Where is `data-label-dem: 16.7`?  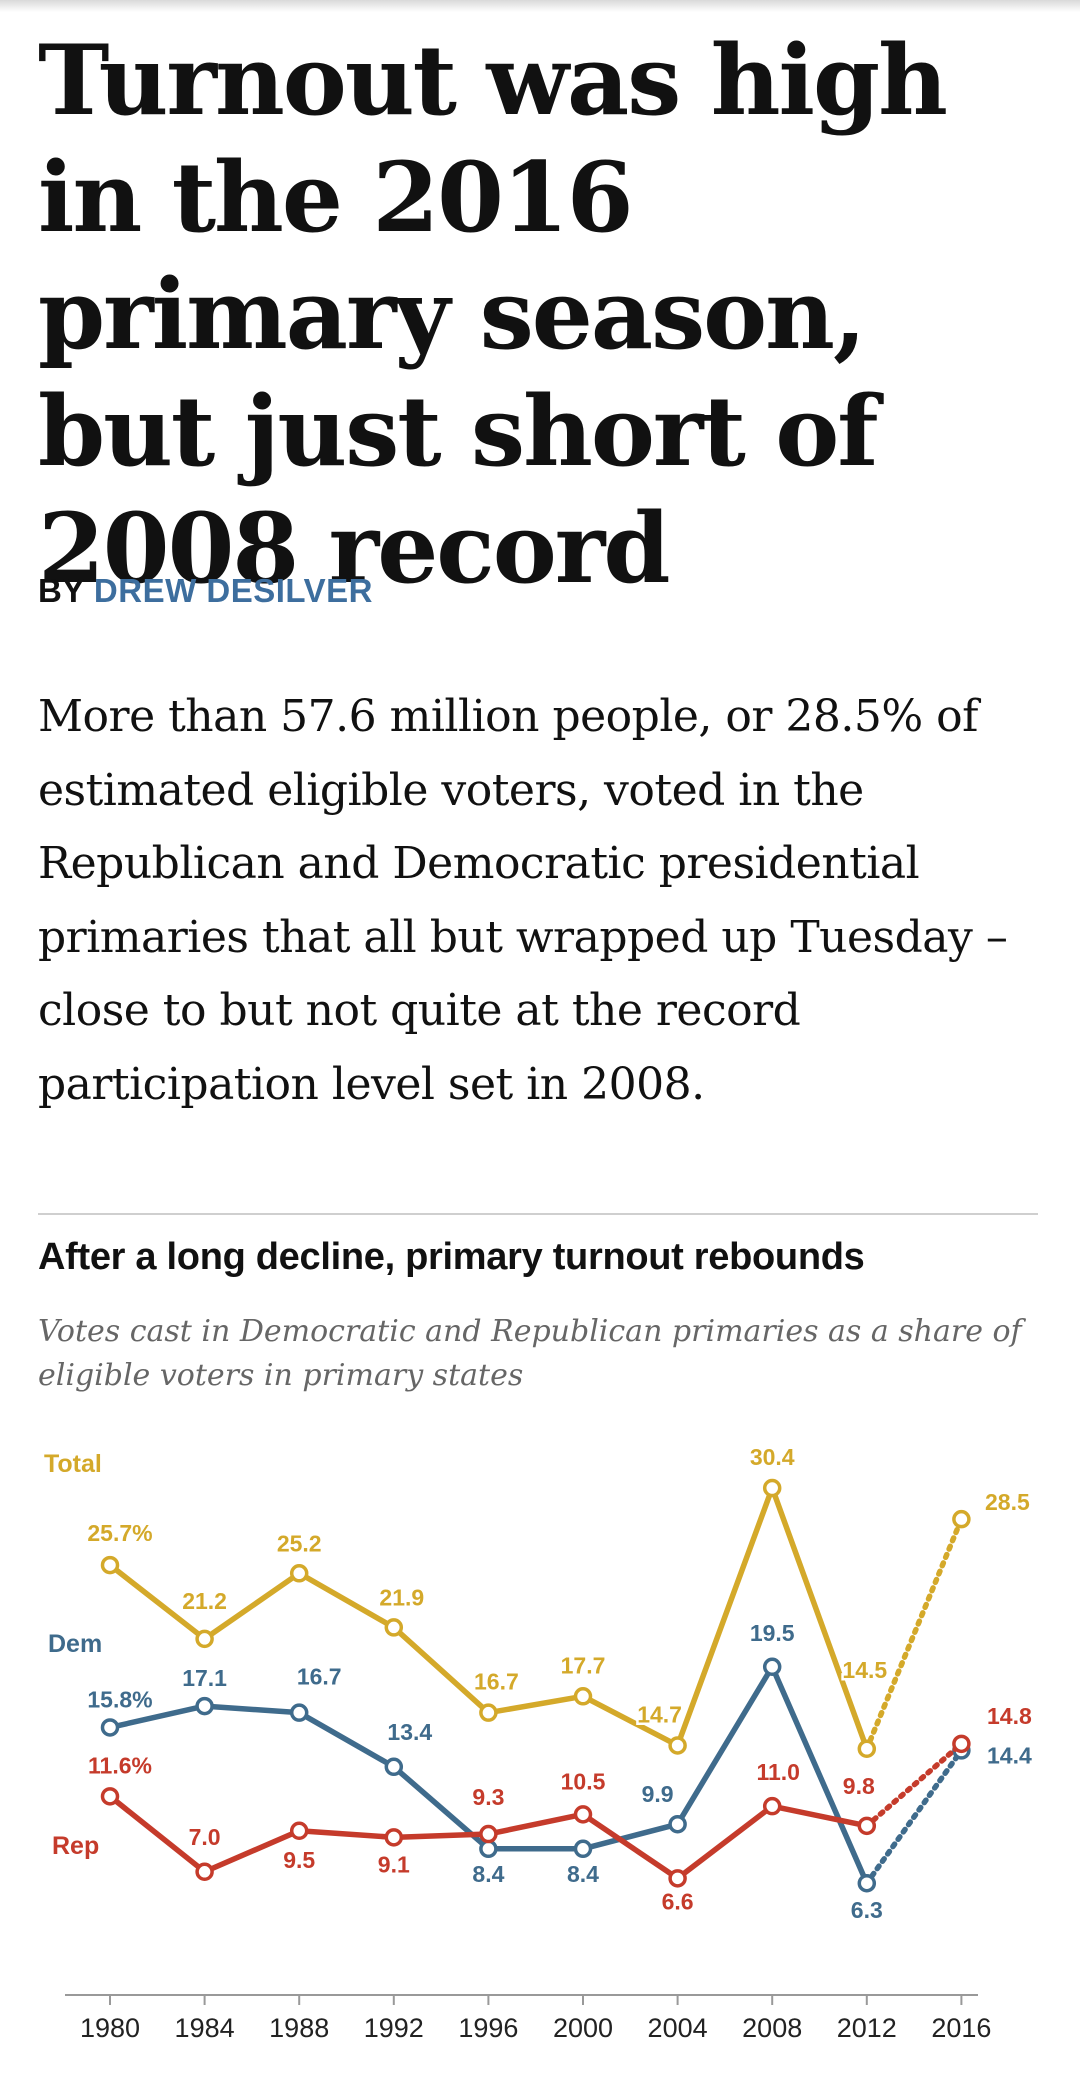 data-label-dem: 16.7 is located at coordinates (319, 1677).